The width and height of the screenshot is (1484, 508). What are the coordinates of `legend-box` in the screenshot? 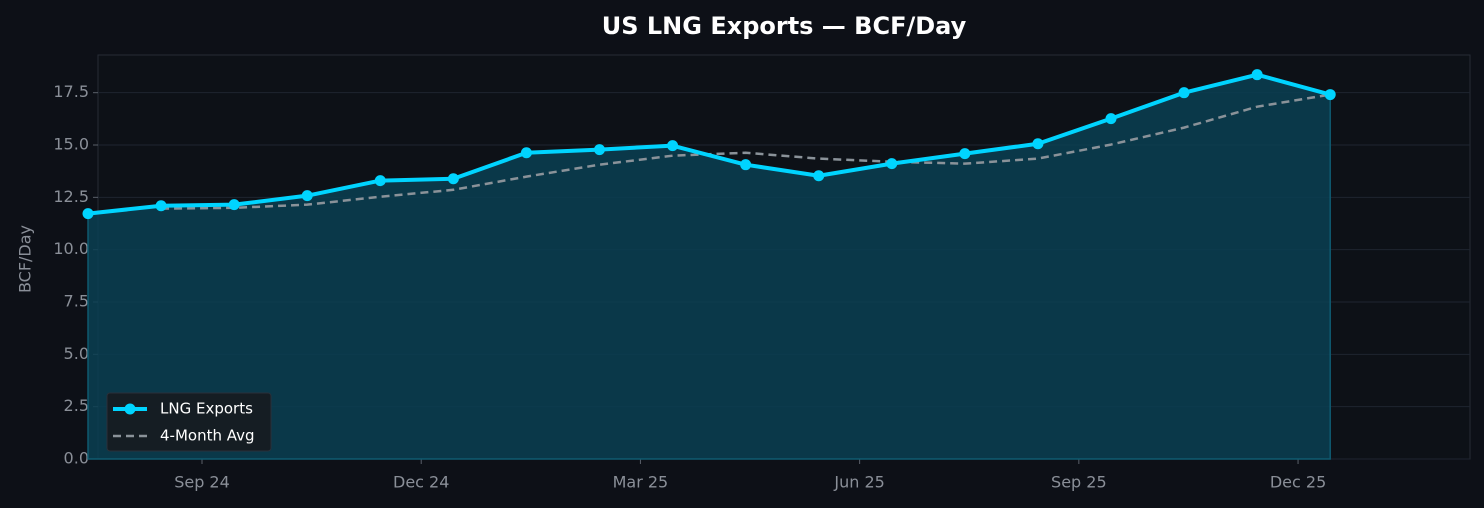 It's located at (189, 422).